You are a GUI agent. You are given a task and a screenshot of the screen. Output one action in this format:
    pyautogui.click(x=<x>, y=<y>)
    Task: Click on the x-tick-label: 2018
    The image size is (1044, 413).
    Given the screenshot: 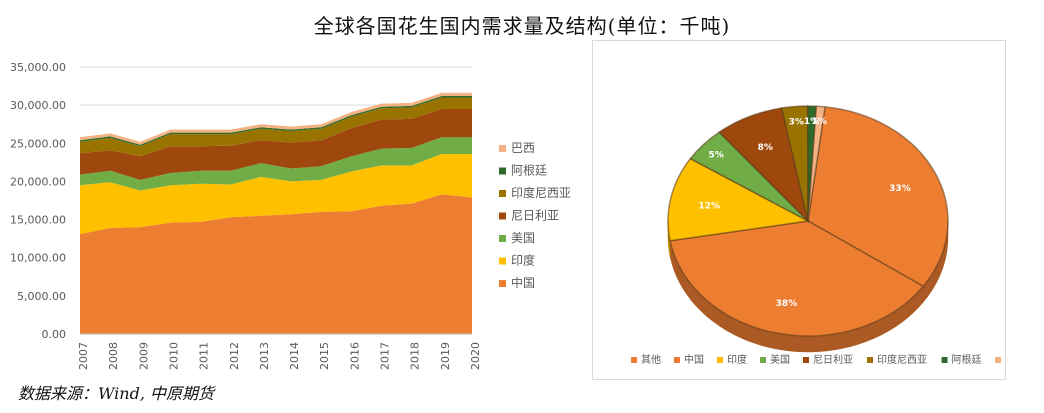 What is the action you would take?
    pyautogui.click(x=415, y=356)
    